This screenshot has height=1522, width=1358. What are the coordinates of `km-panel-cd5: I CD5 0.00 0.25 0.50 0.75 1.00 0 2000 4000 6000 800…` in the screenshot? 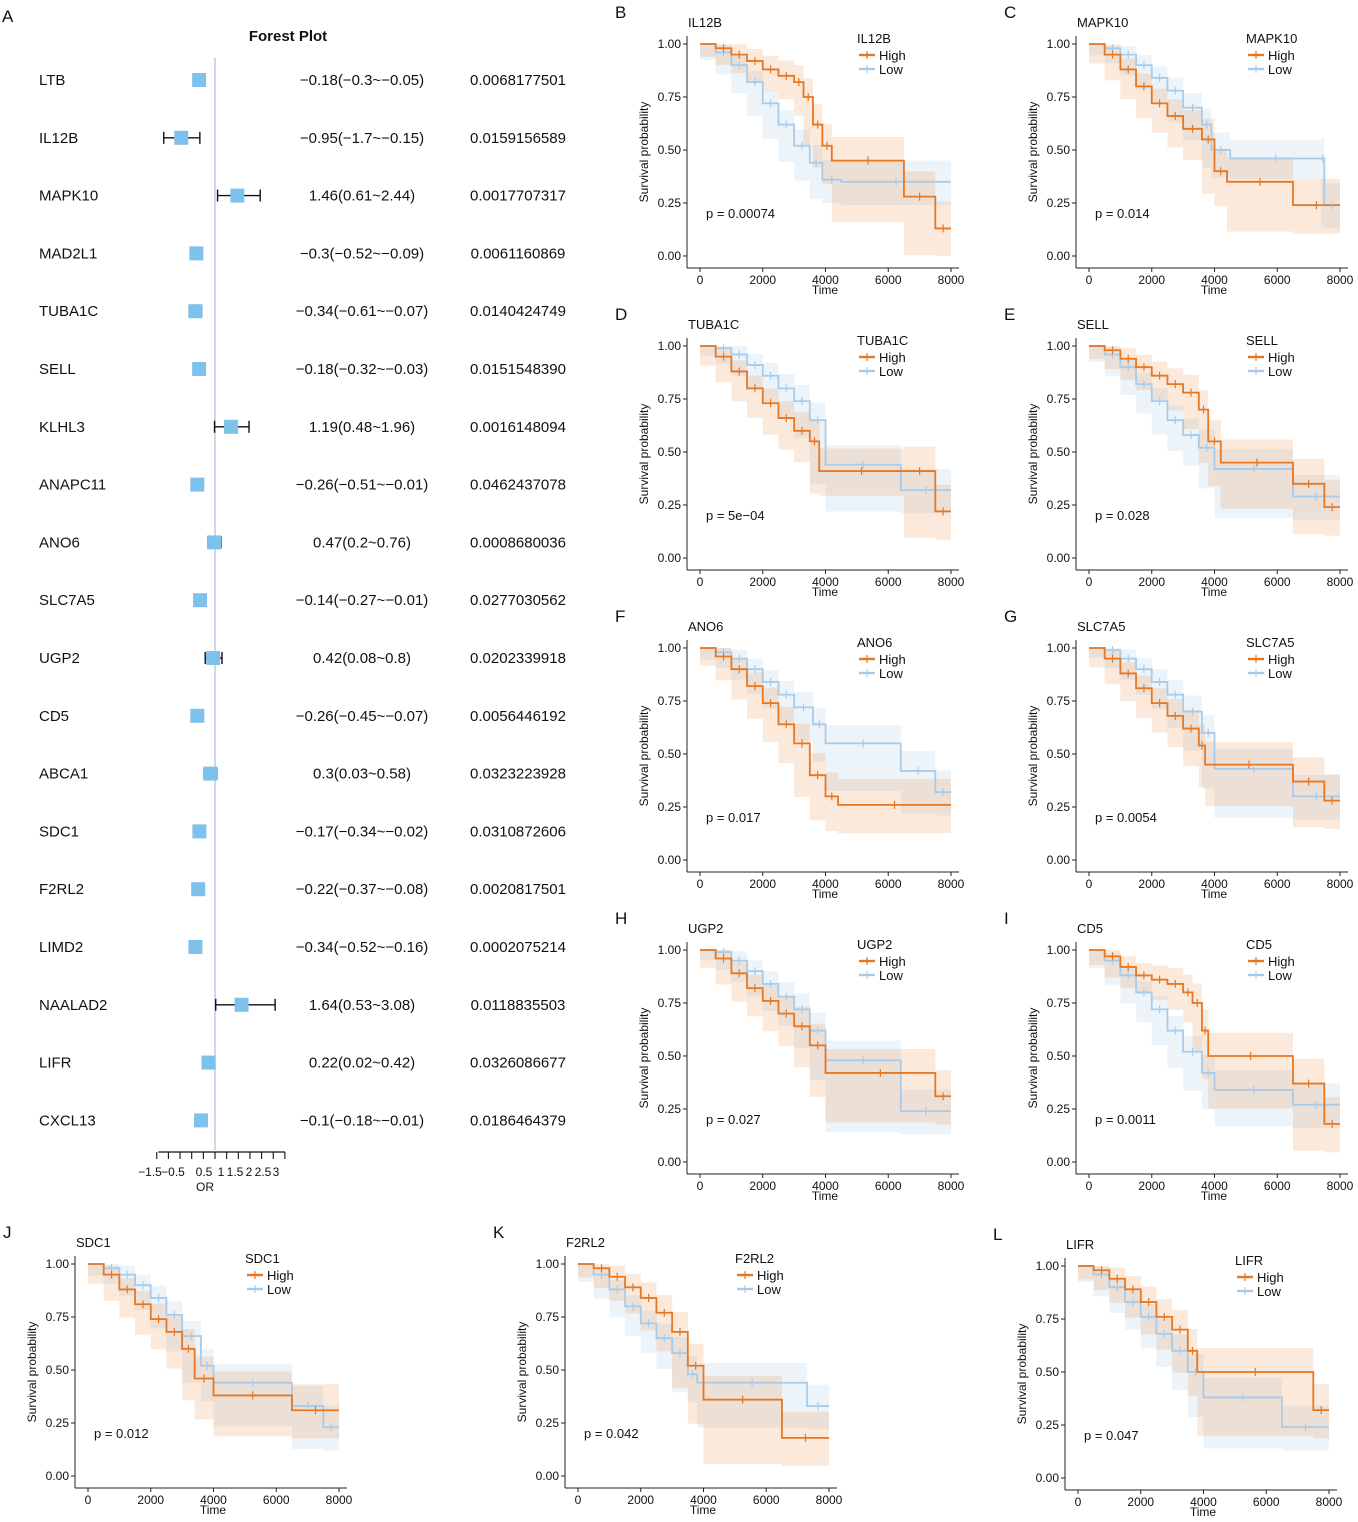 It's located at (1179, 1056).